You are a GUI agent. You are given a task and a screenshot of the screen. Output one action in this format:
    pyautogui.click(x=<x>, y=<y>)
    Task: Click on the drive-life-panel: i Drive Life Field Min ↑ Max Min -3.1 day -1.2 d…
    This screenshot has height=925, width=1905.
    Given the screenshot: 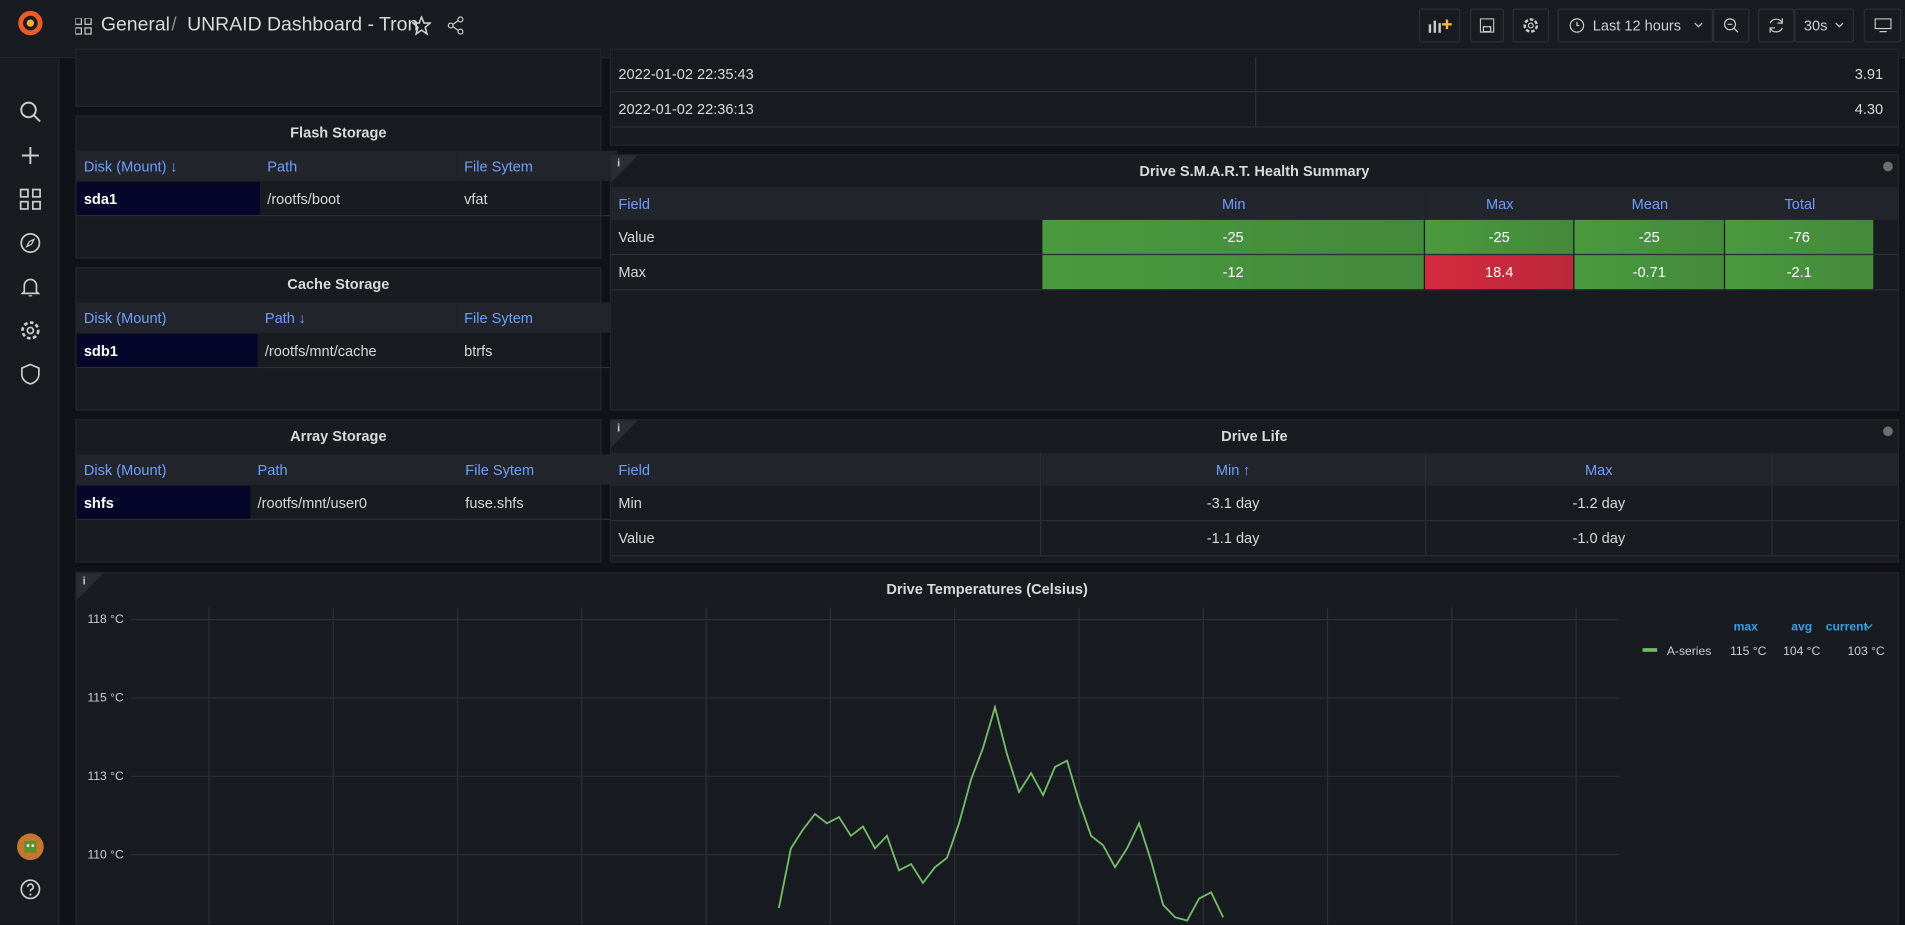 What is the action you would take?
    pyautogui.click(x=1254, y=491)
    